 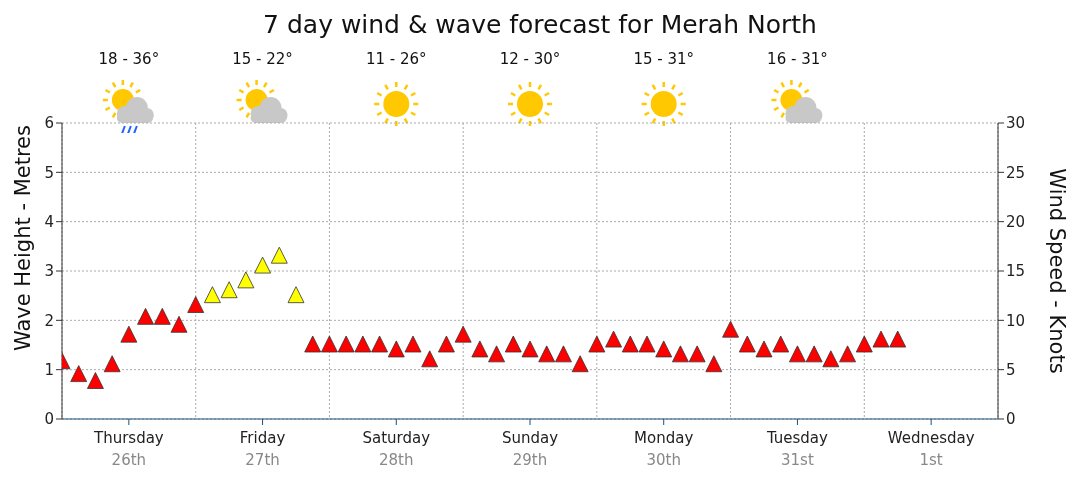 I want to click on x-tick-label: Thursday 26th, so click(x=128, y=449).